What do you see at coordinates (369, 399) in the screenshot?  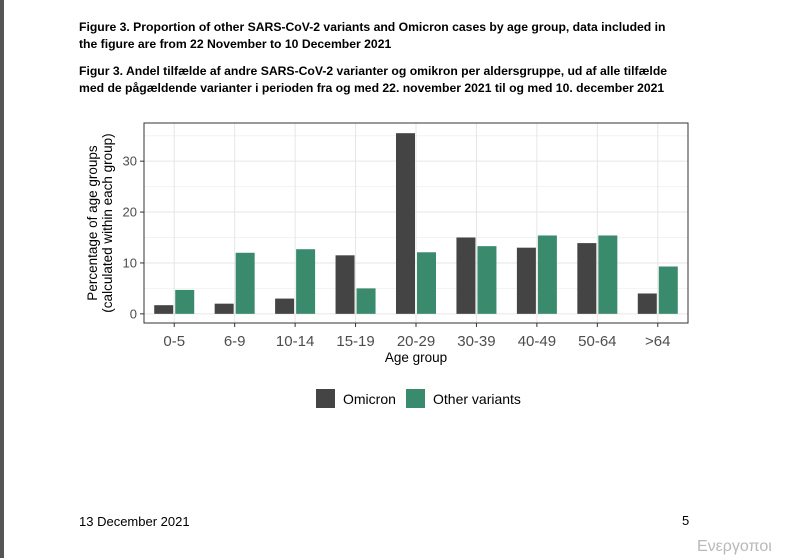 I see `legend-label-omicron: Omicron` at bounding box center [369, 399].